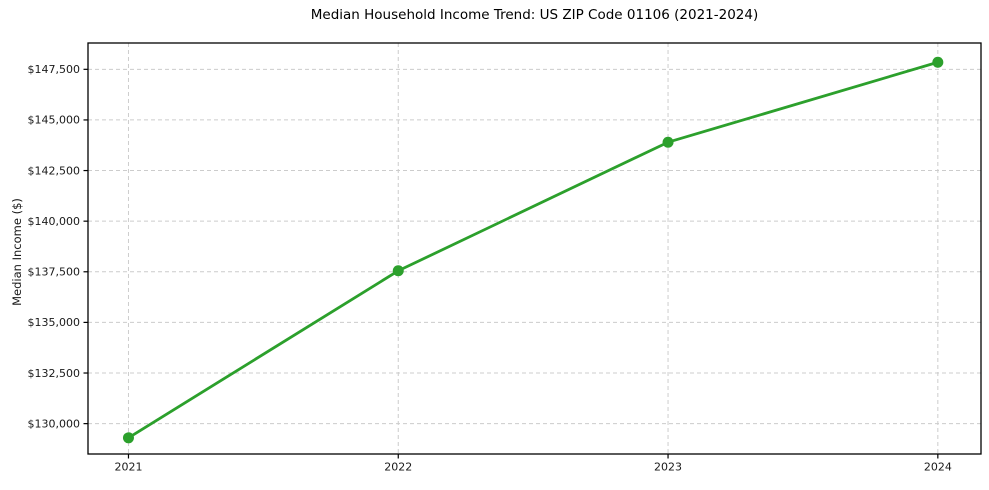 The image size is (989, 490). I want to click on y-tick-label: $135,000, so click(54, 322).